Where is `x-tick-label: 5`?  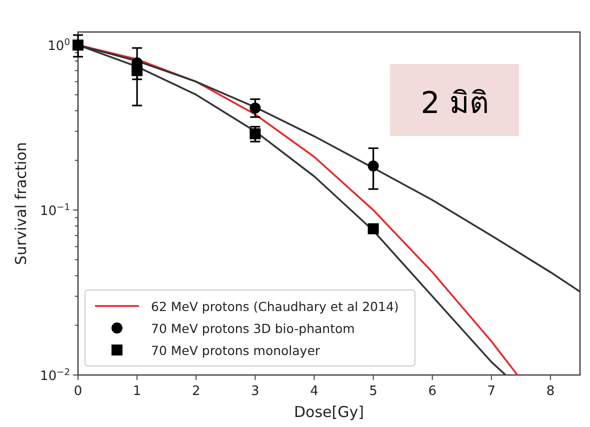
x-tick-label: 5 is located at coordinates (373, 391).